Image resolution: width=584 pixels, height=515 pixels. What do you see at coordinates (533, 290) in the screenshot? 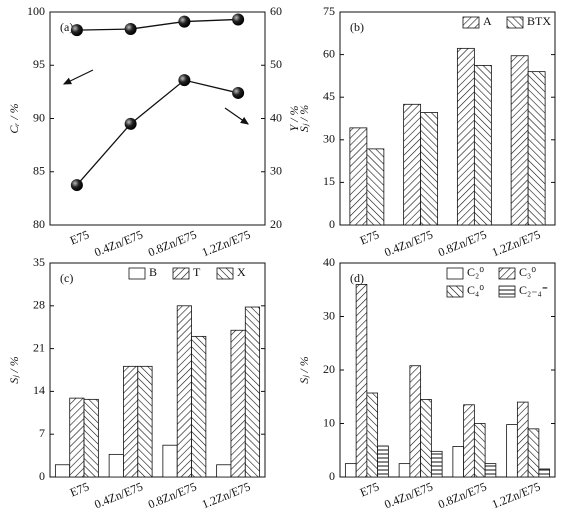
I see `legend-label: C₂₋₄⁼` at bounding box center [533, 290].